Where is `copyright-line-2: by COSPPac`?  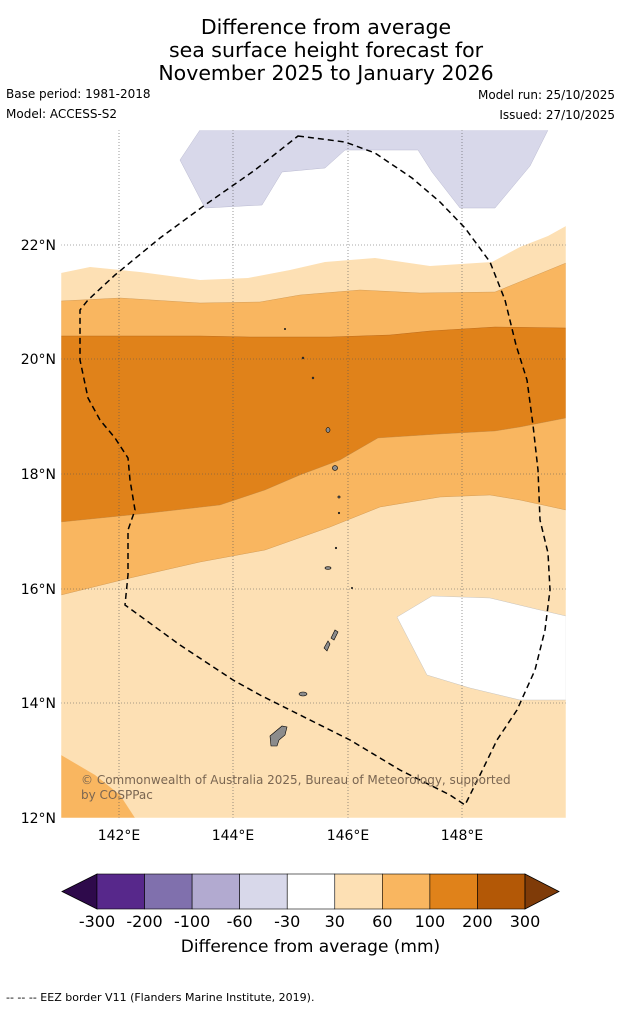 copyright-line-2: by COSPPac is located at coordinates (117, 795).